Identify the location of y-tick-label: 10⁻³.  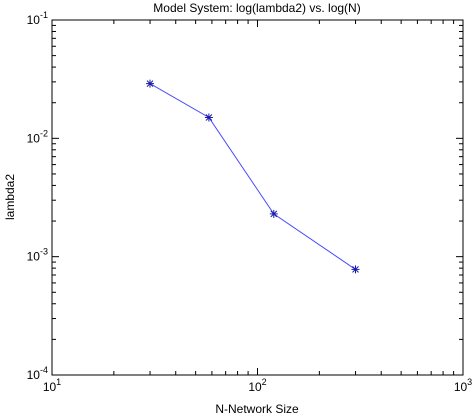
(37, 255).